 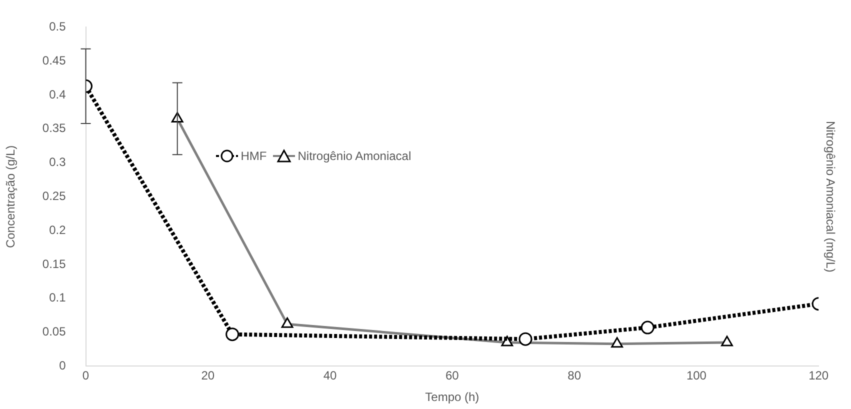 I want to click on y-tick-label: 0.3, so click(x=57, y=162).